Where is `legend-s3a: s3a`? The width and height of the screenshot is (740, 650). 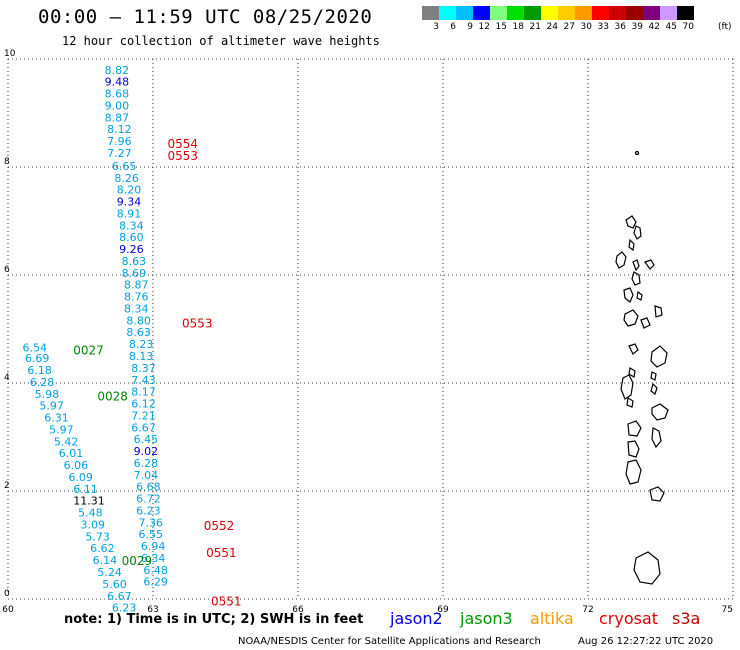
legend-s3a: s3a is located at coordinates (686, 618).